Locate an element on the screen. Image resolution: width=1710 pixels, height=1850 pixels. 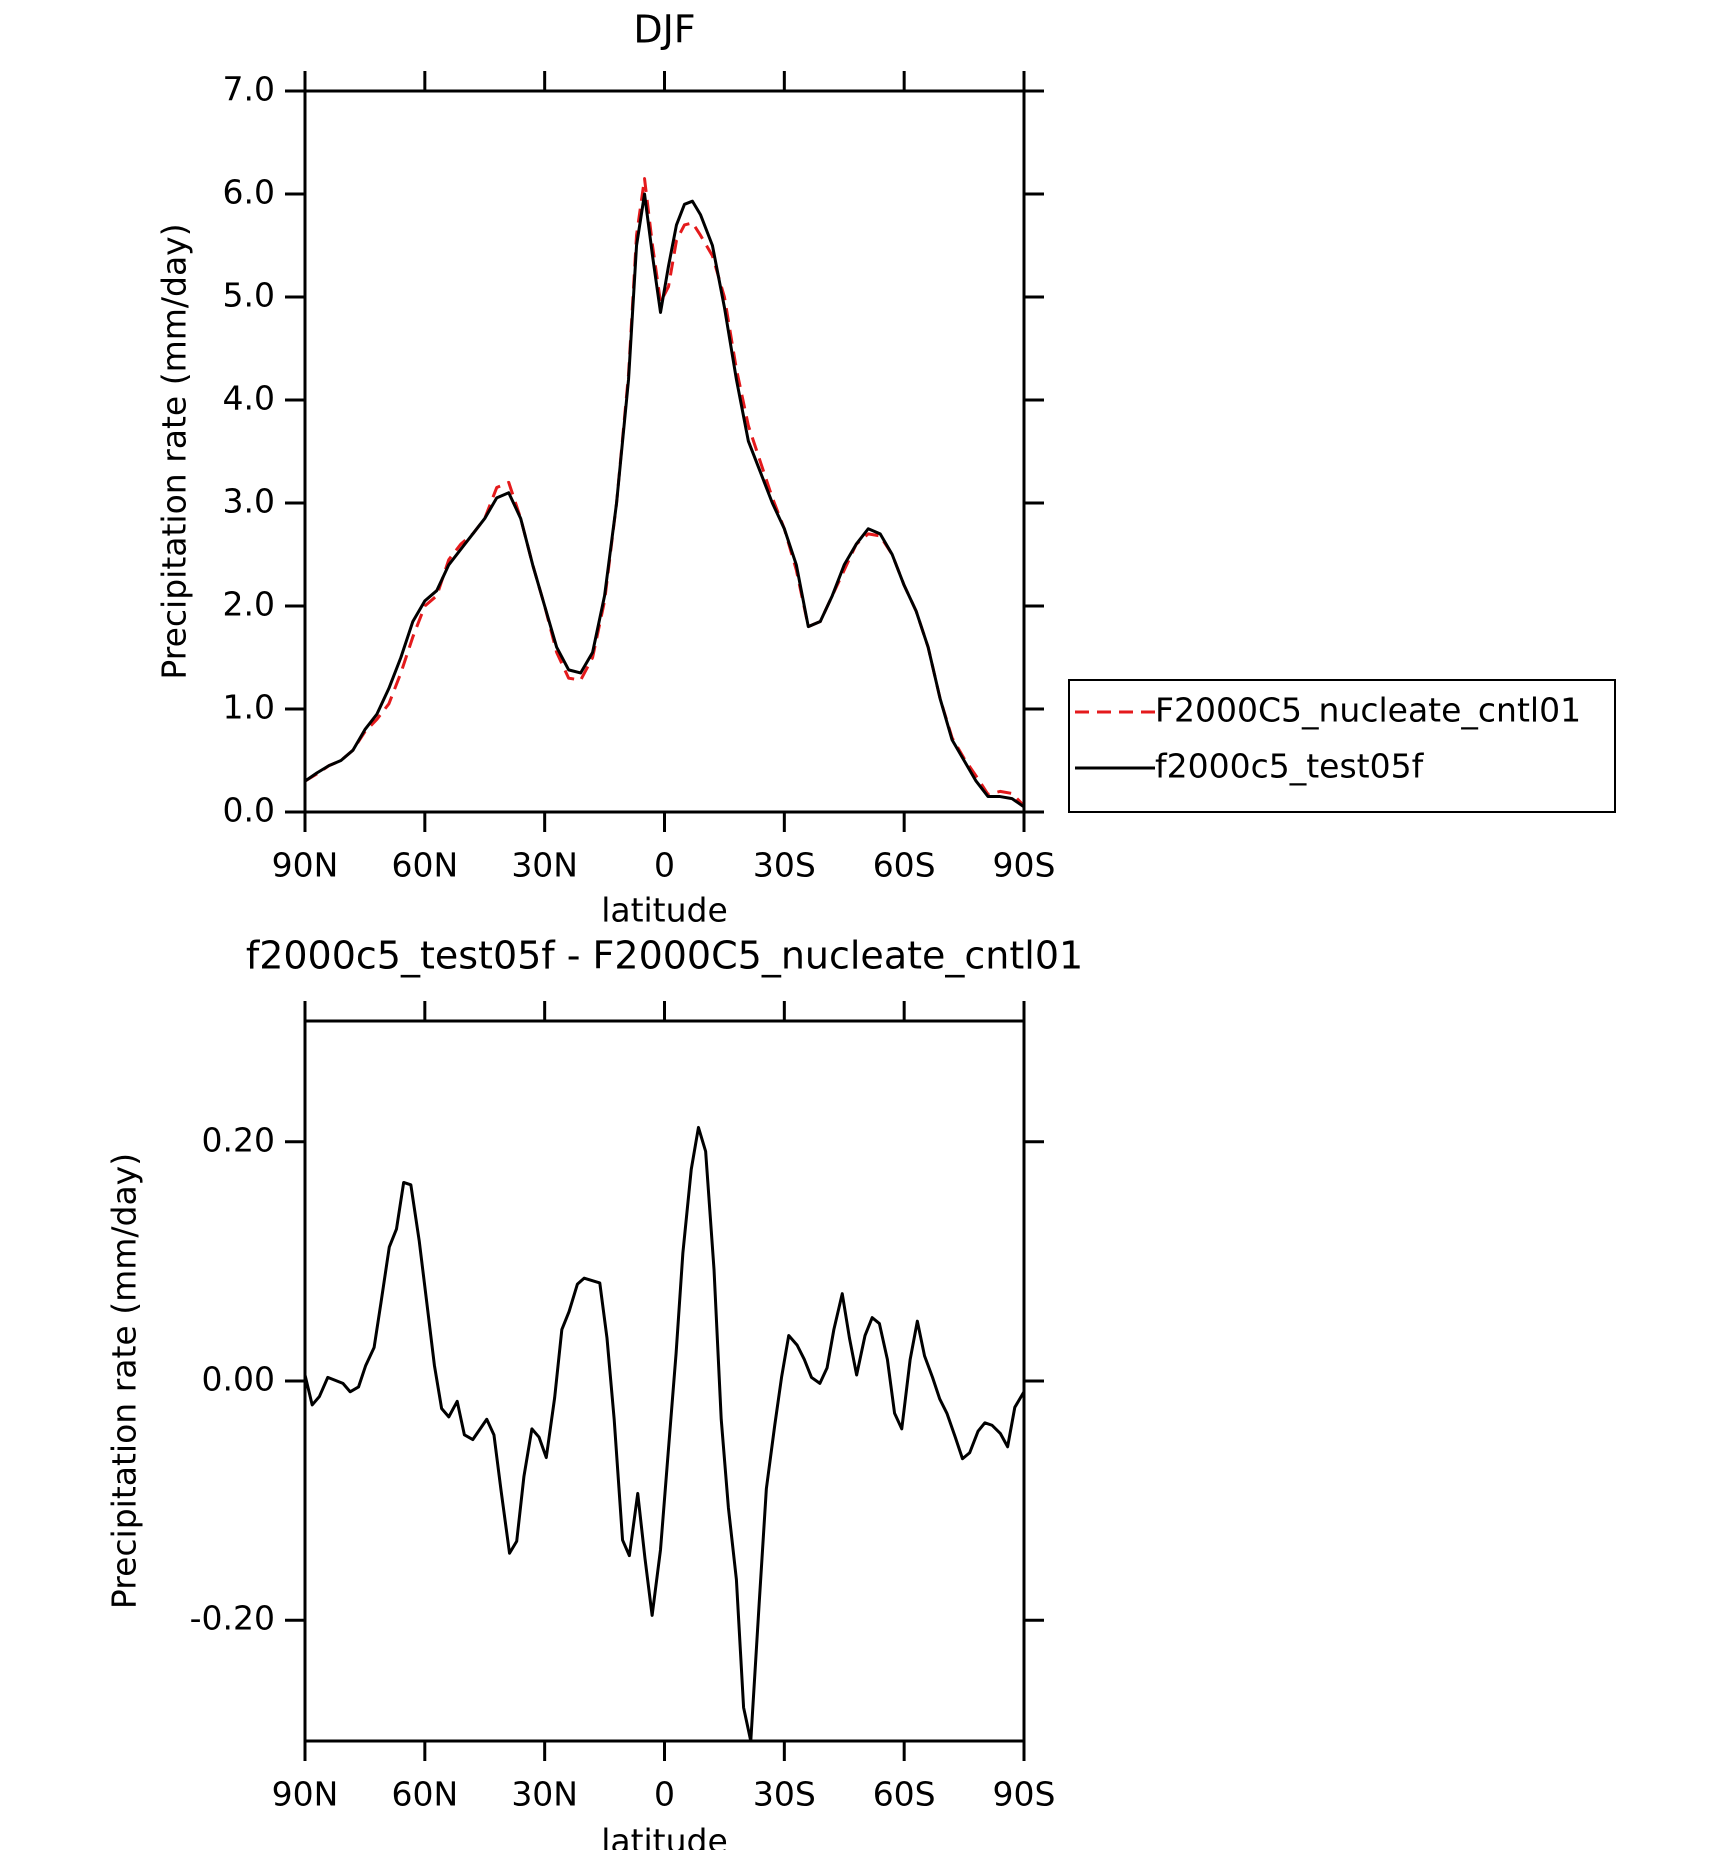
y-tick-label: 0.20 is located at coordinates (238, 1139).